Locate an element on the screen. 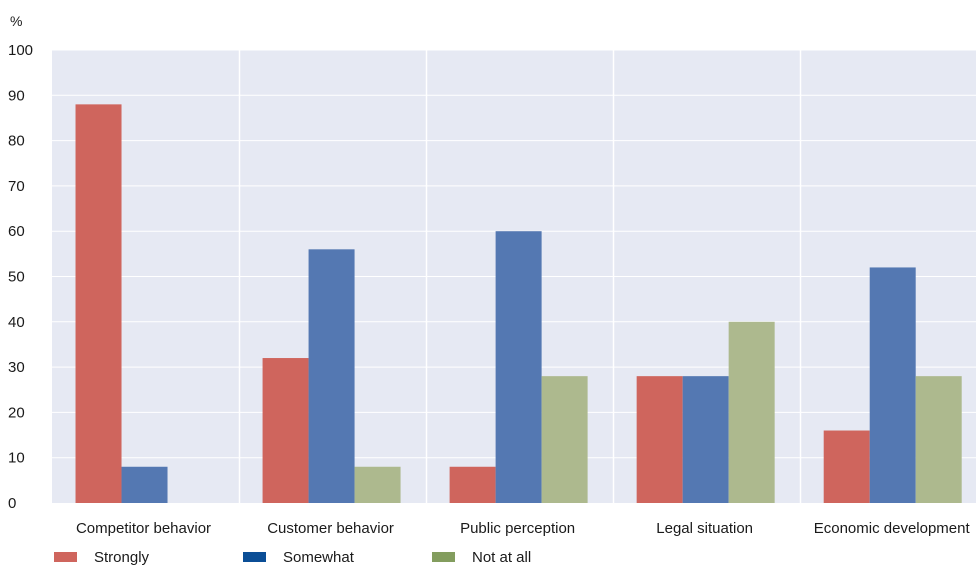 The width and height of the screenshot is (976, 570). y-tick-label-50: 50 is located at coordinates (16, 277).